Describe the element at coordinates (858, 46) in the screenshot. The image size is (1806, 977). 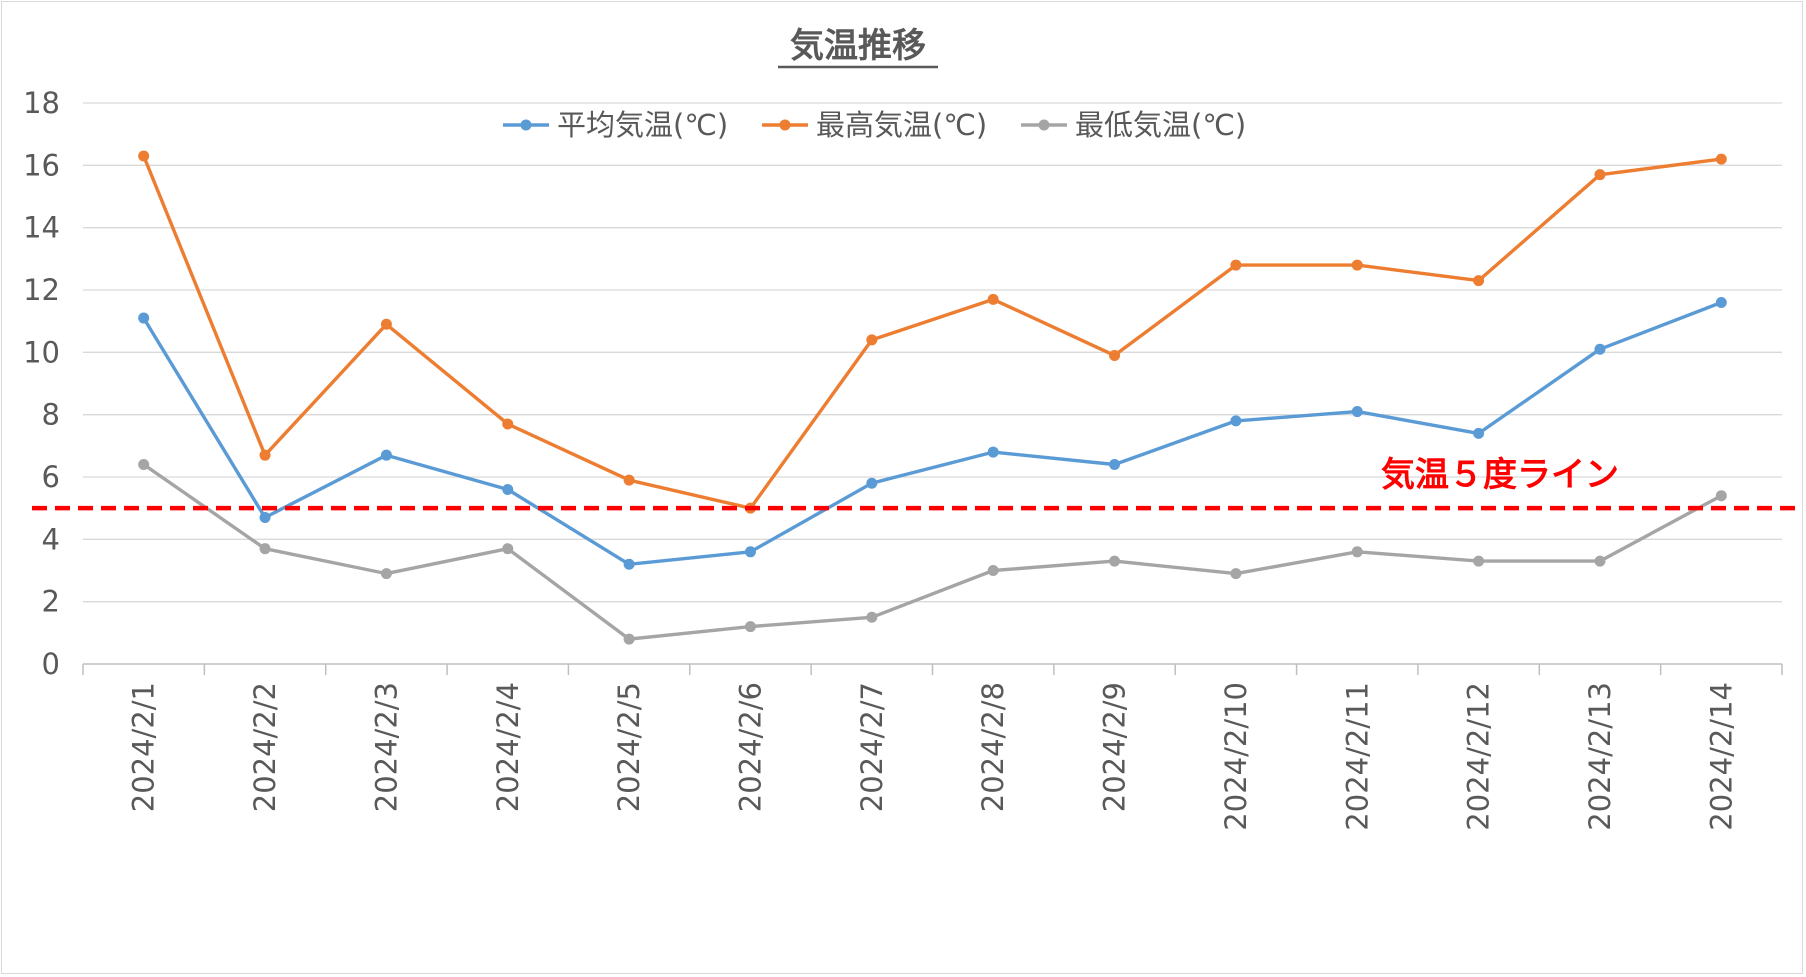
I see `chart-title: 気温推移` at that location.